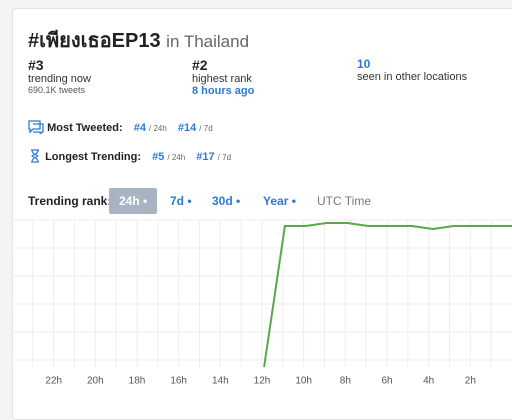 The width and height of the screenshot is (512, 420). I want to click on label: Most Tweeted:, so click(85, 128).